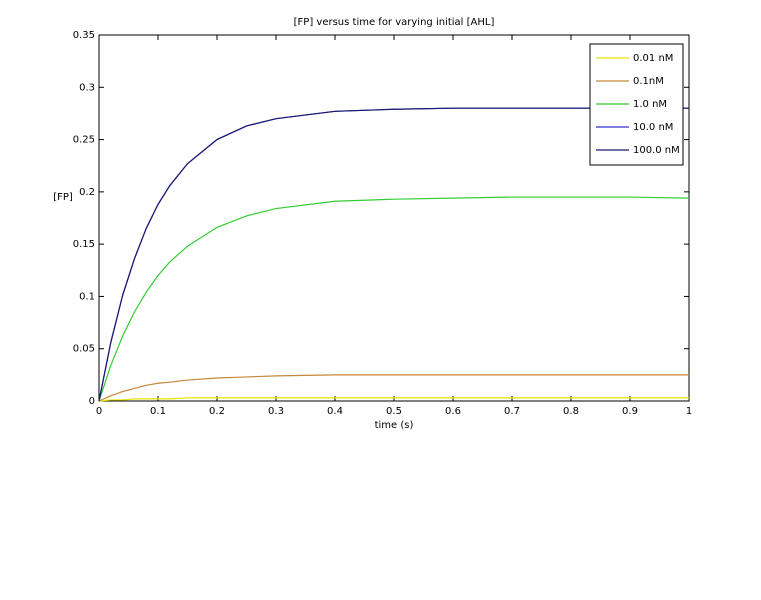 The width and height of the screenshot is (761, 600). What do you see at coordinates (571, 411) in the screenshot?
I see `x-tick-label: 0.8` at bounding box center [571, 411].